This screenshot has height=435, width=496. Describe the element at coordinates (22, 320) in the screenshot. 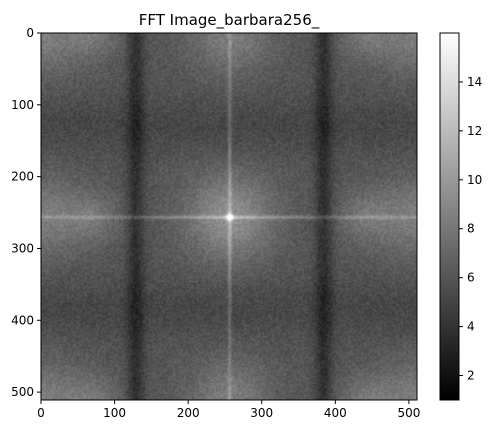

I see `y-tick-label: 400` at that location.